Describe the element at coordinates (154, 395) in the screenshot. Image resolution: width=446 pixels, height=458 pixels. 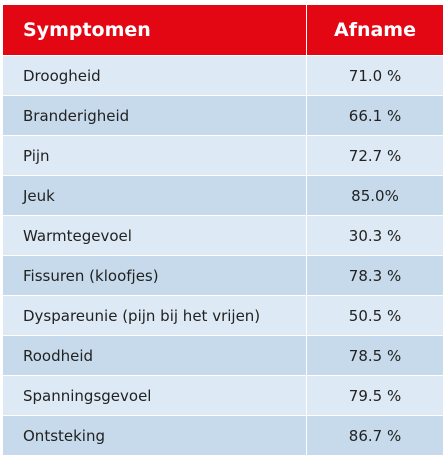
I see `symptom-cell: Spanningsgevoel` at that location.